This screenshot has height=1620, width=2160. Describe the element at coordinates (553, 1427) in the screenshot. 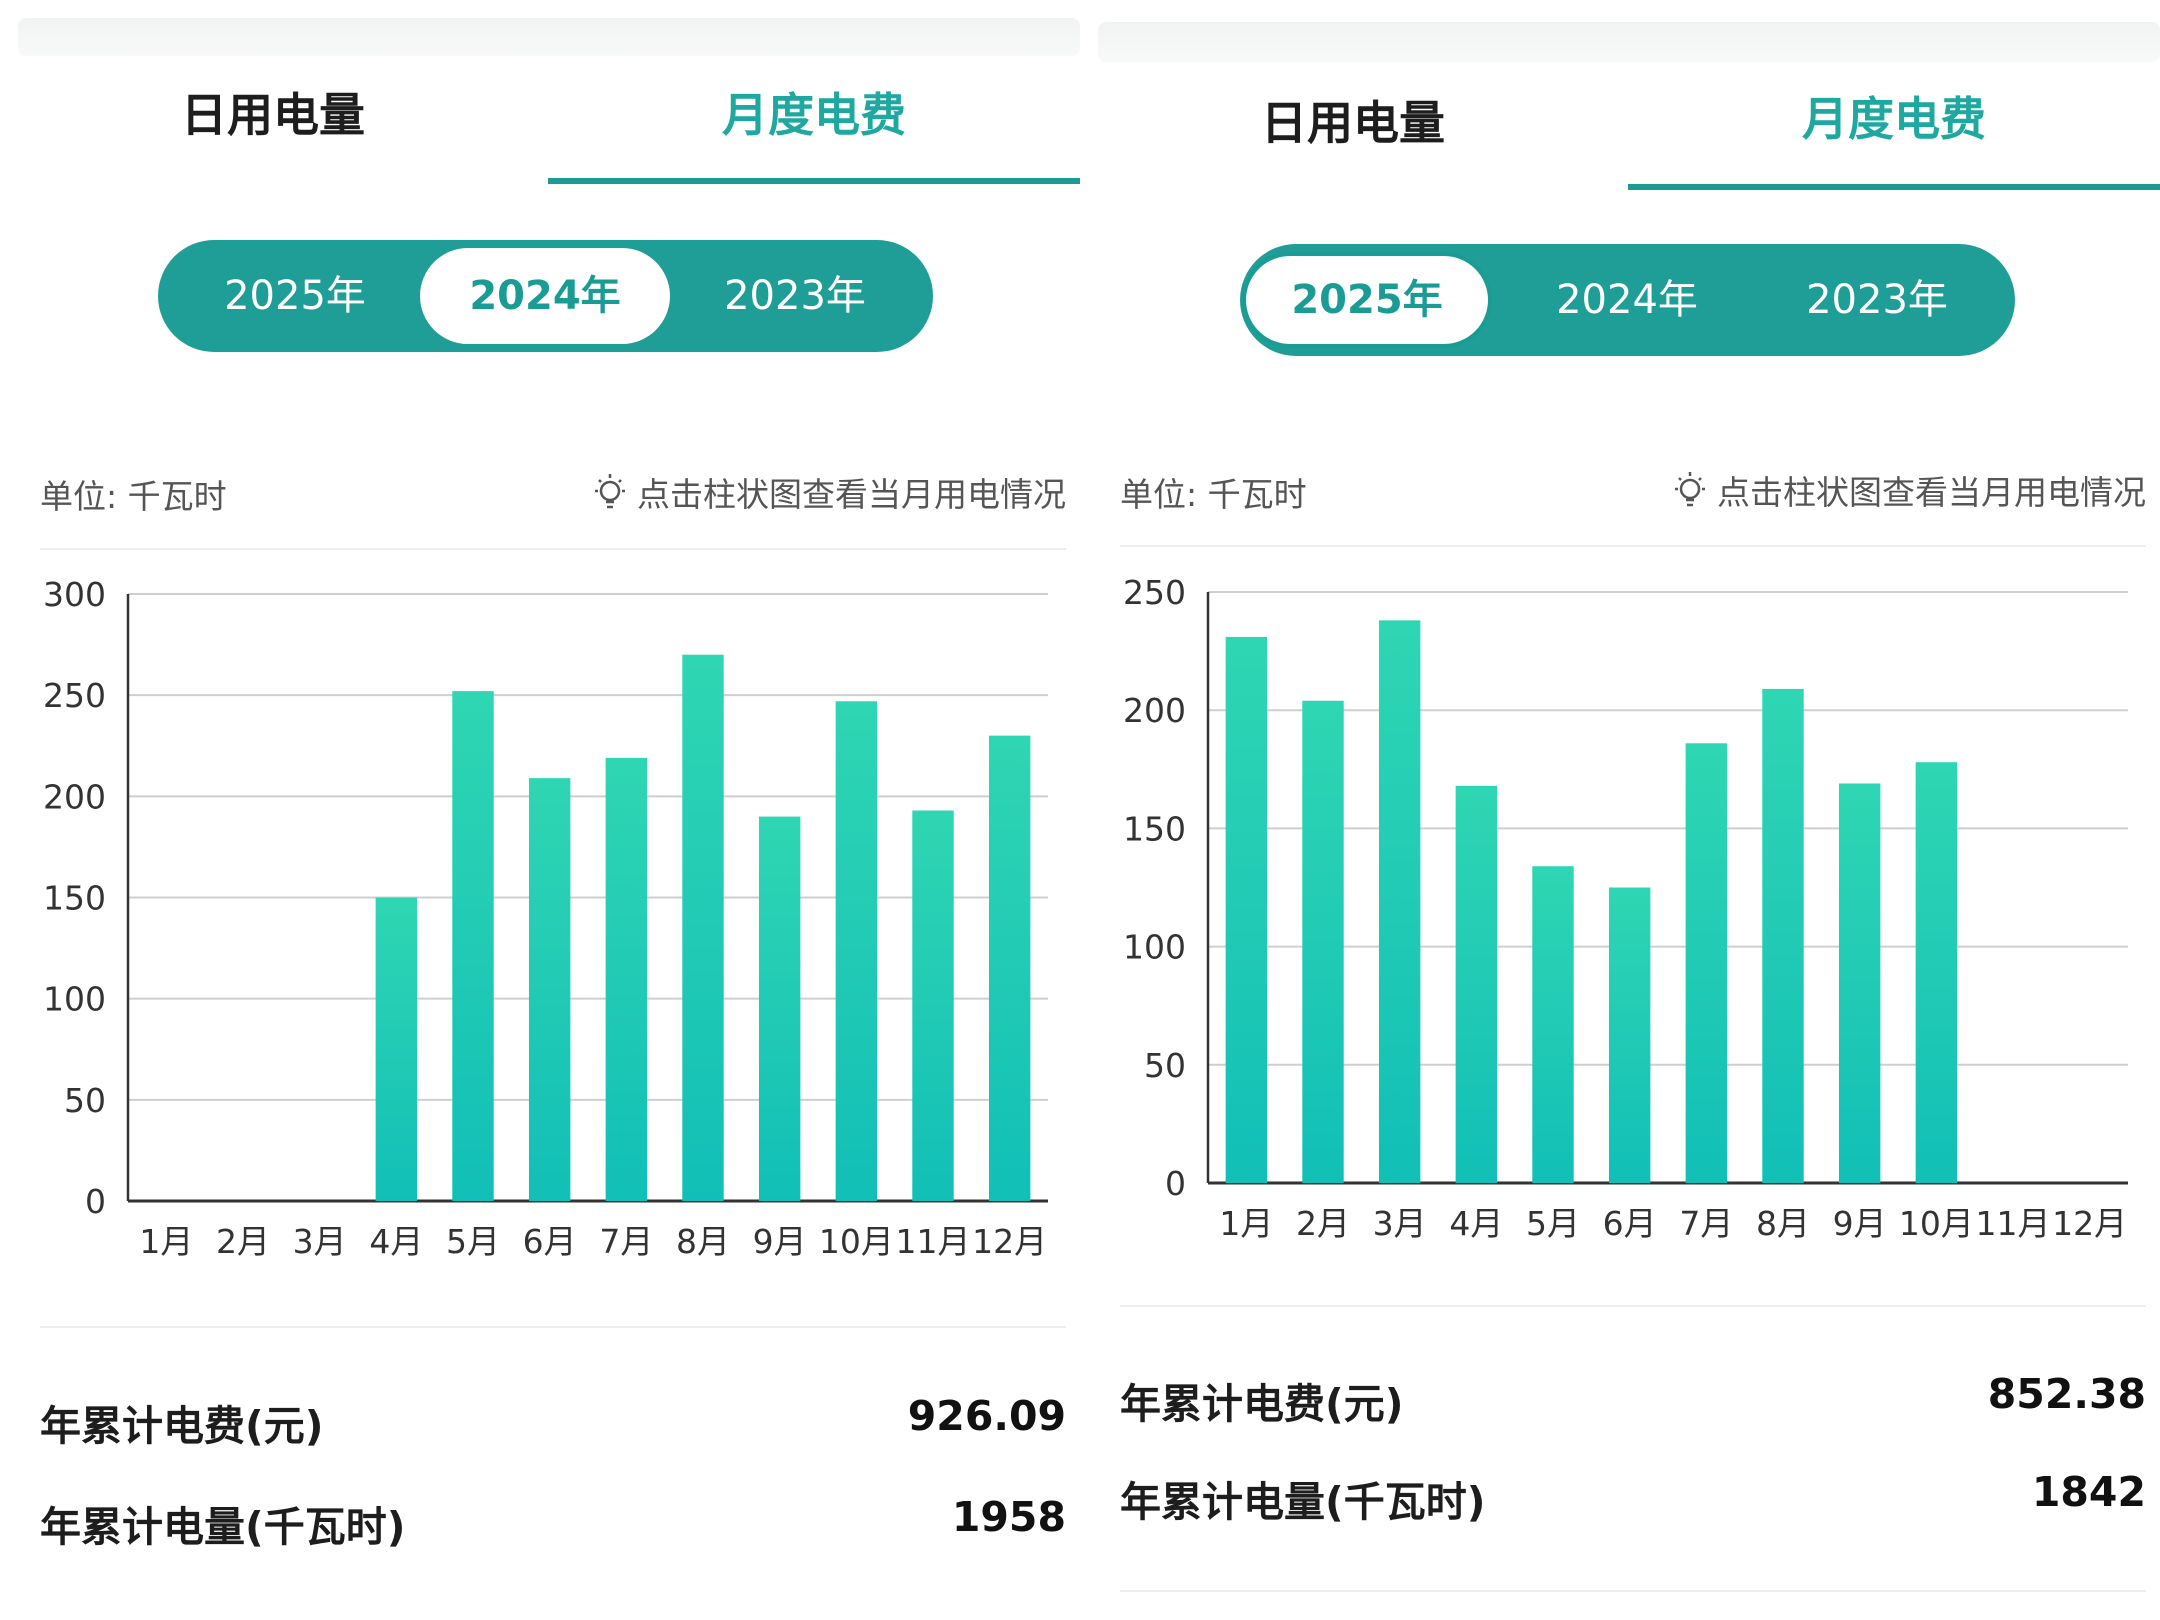

I see `summary-fee-row: 年累计电费(元) 926.09` at that location.